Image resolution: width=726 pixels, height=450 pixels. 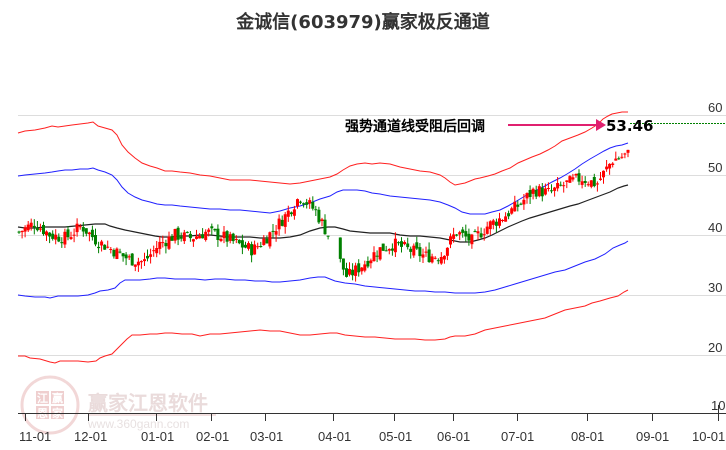 I want to click on x-tick-label: 03-01, so click(x=266, y=436).